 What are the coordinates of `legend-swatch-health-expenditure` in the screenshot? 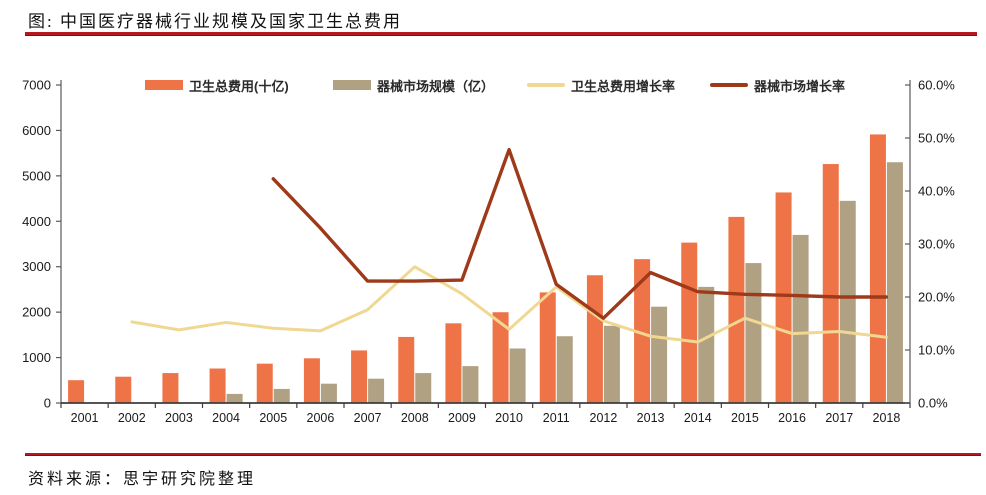 It's located at (164, 85).